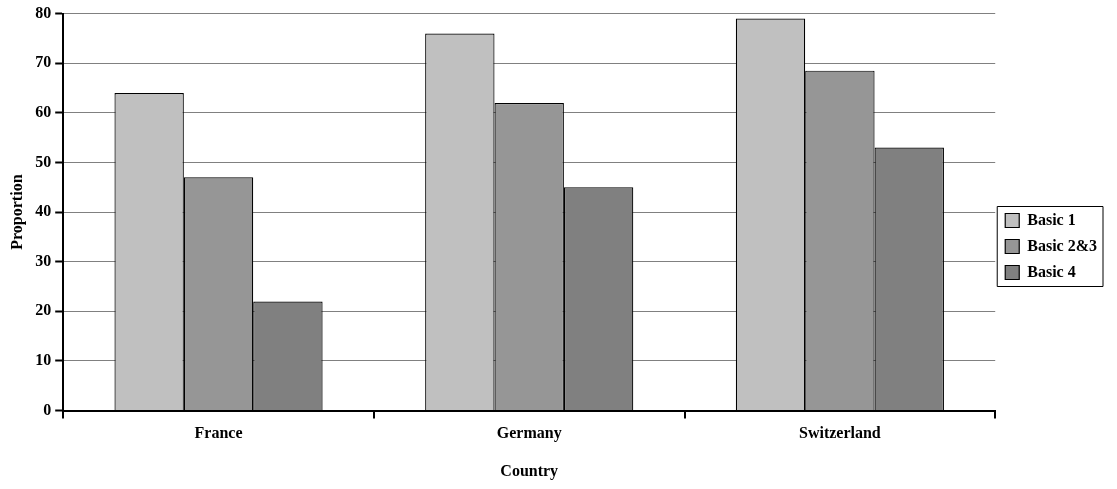  What do you see at coordinates (529, 433) in the screenshot?
I see `x-tick-label: Germany` at bounding box center [529, 433].